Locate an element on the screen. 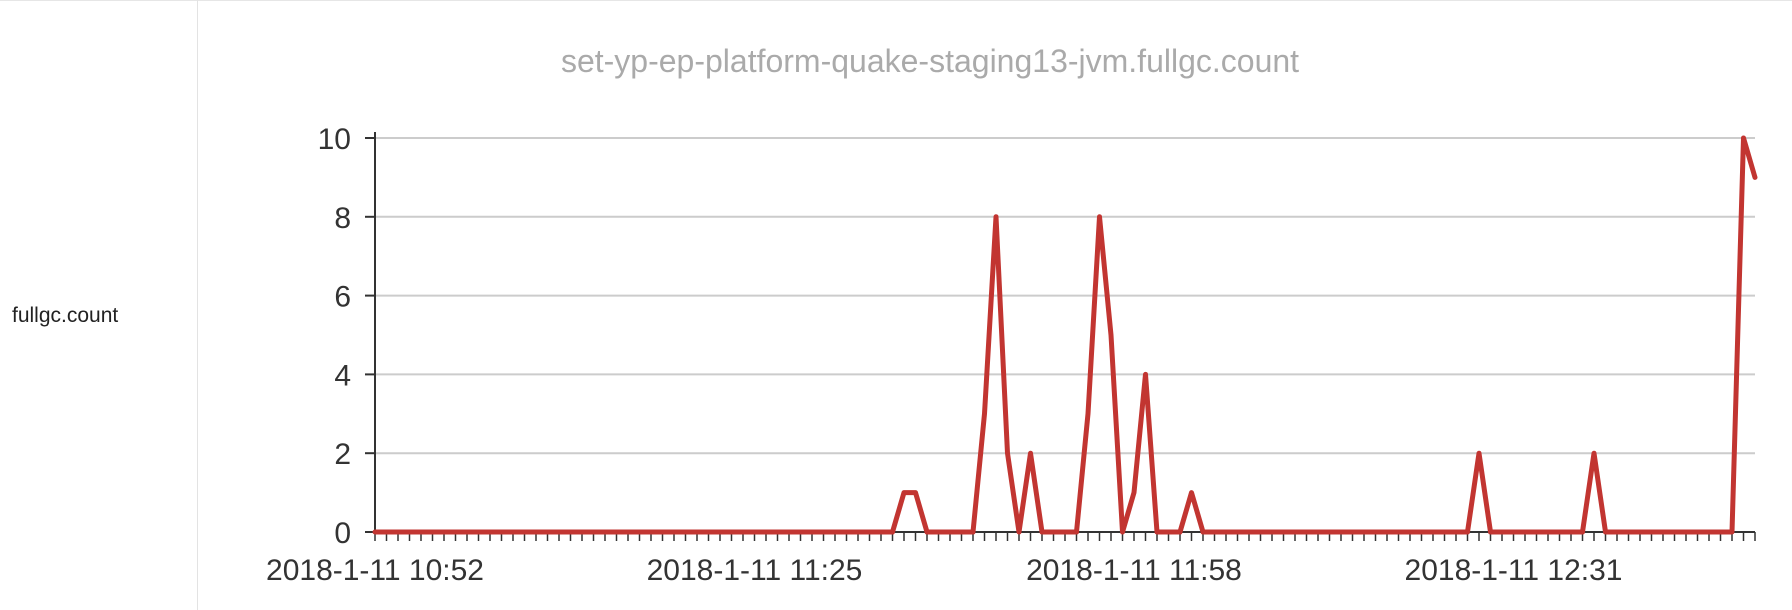 The image size is (1792, 610). y-tick-label: 4 is located at coordinates (342, 375).